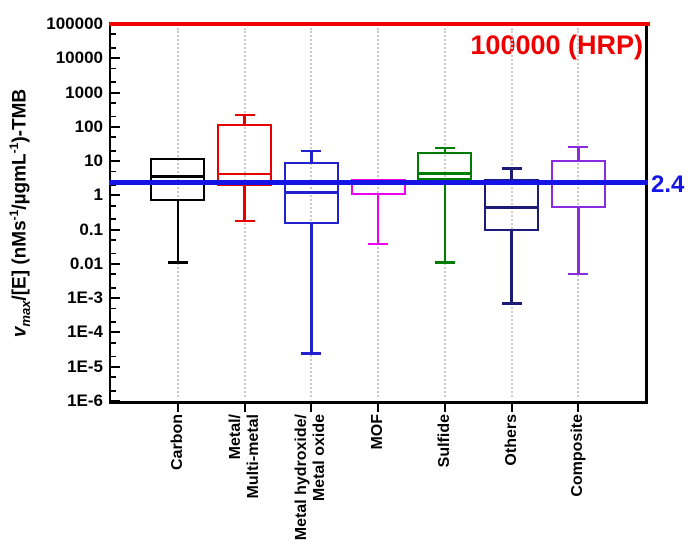 Image resolution: width=700 pixels, height=560 pixels. Describe the element at coordinates (378, 244) in the screenshot. I see `whisker-low-cap-mof` at that location.